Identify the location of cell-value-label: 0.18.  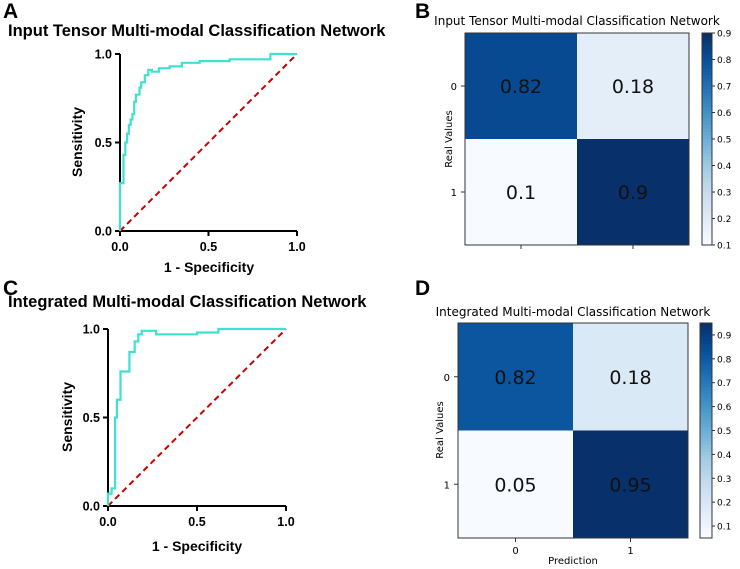
(633, 87).